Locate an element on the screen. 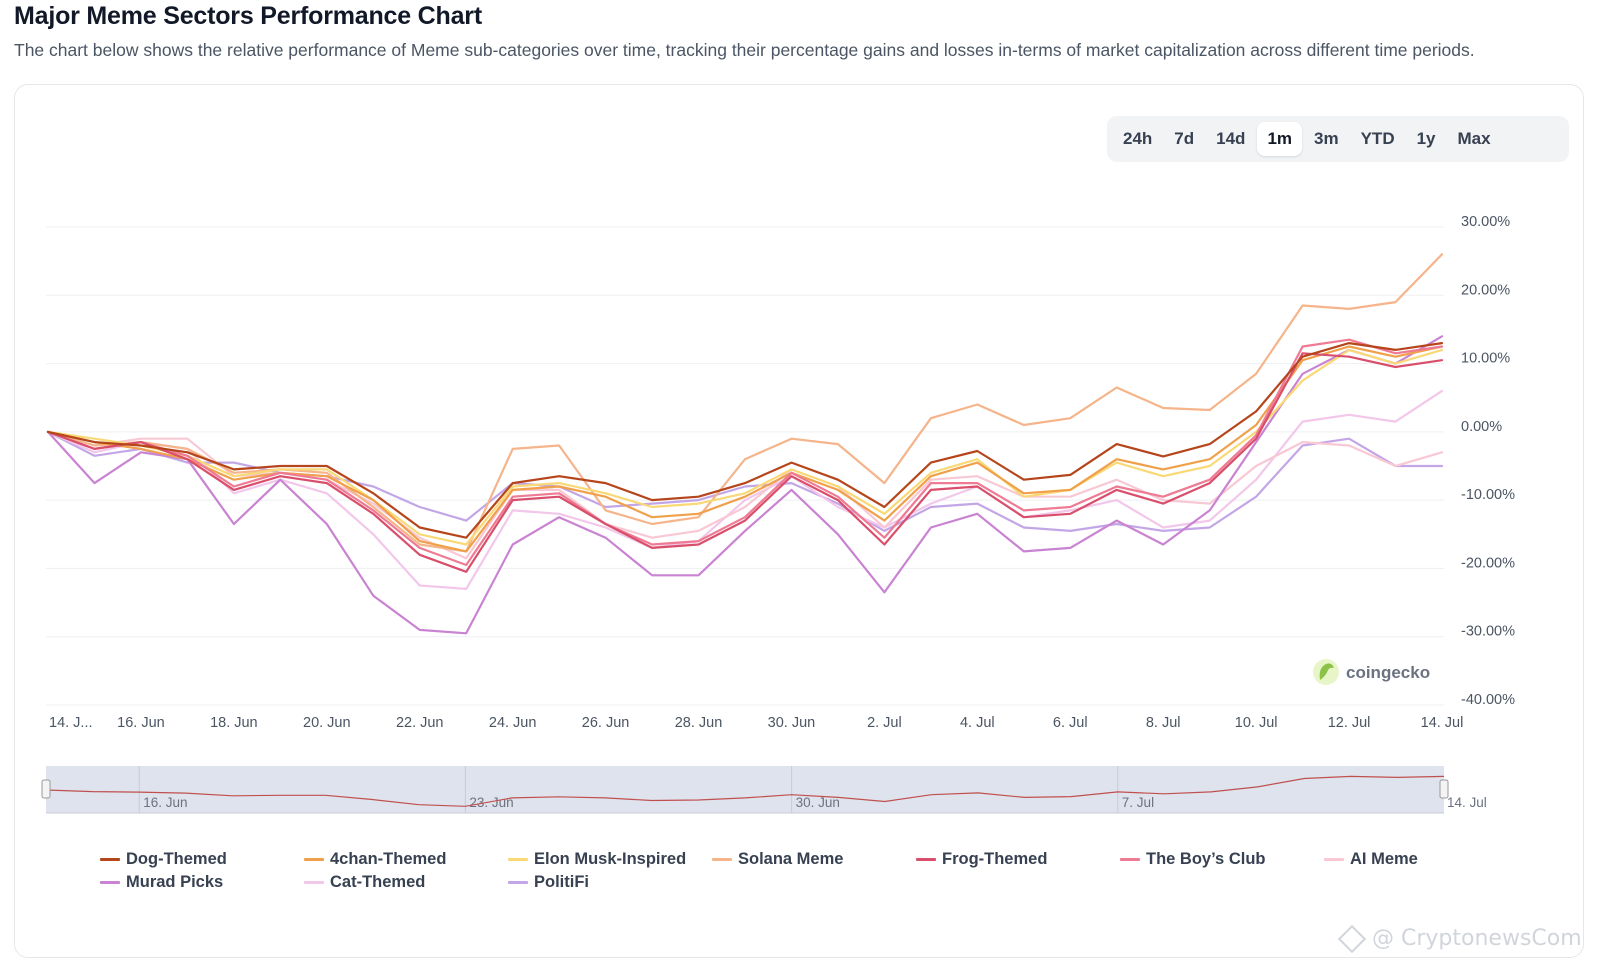 Image resolution: width=1600 pixels, height=966 pixels. series-line-ai-meme is located at coordinates (745, 495).